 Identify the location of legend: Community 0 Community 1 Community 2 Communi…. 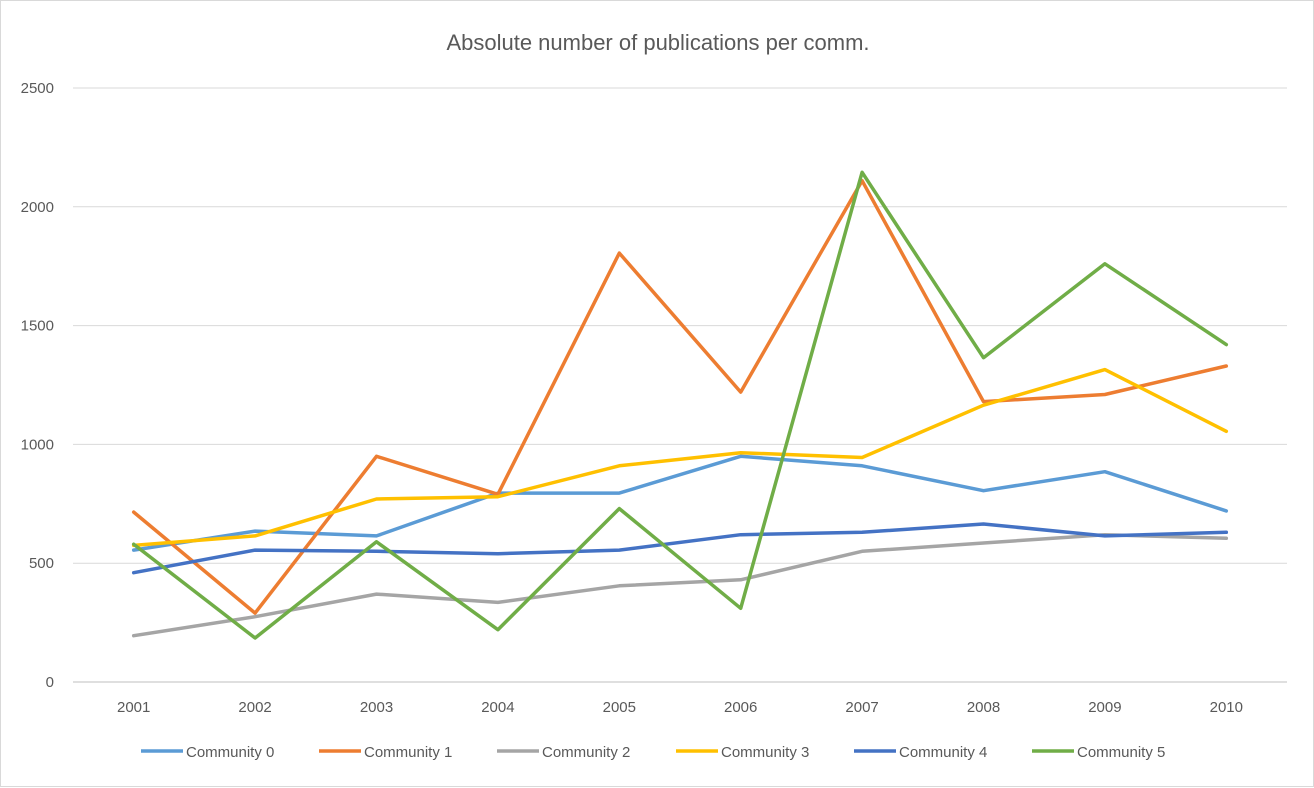
(653, 752).